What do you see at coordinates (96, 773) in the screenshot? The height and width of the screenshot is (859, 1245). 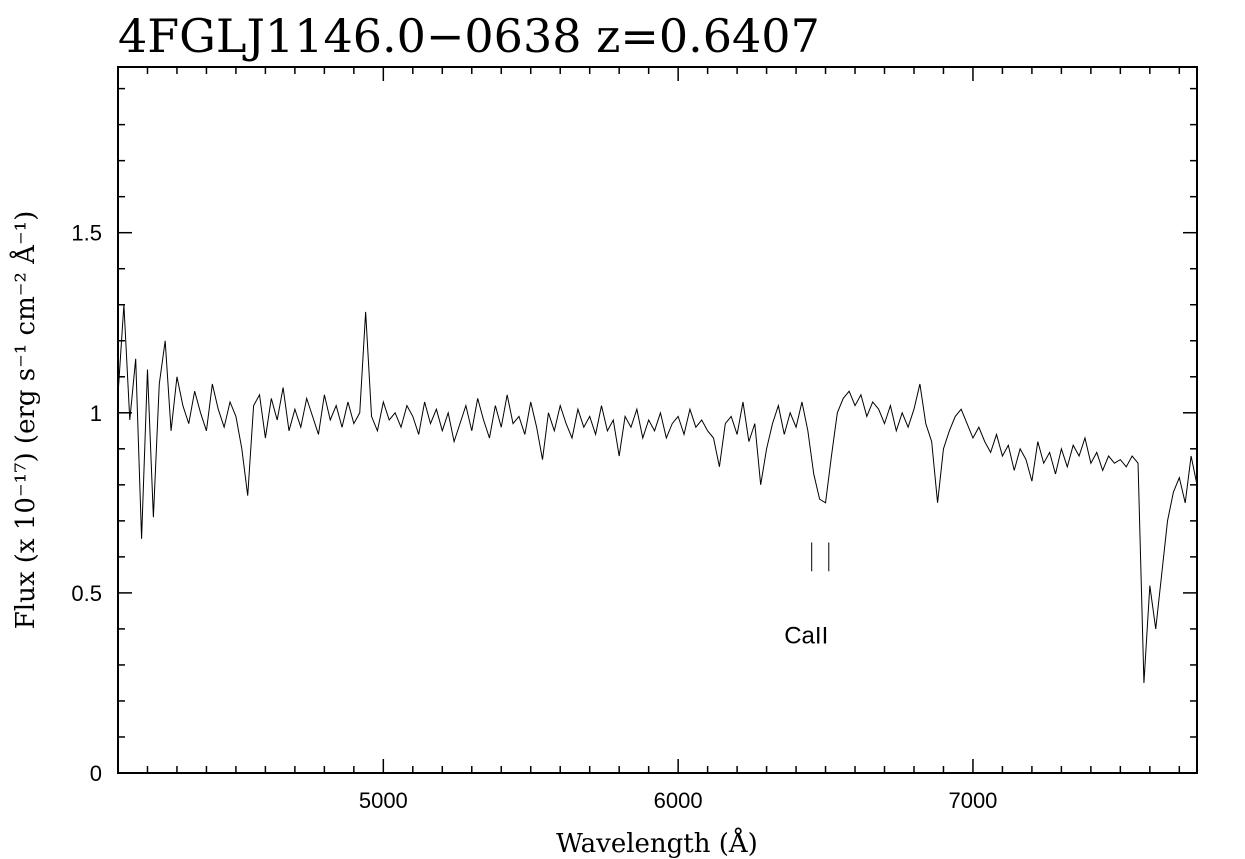 I see `y-tick-label: 0` at bounding box center [96, 773].